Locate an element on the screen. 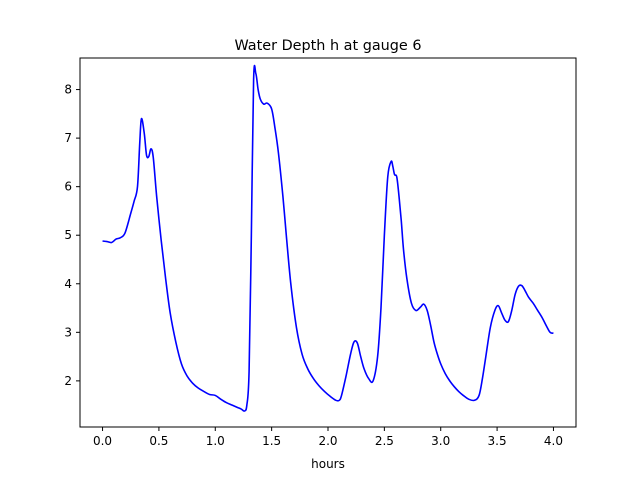  x-tick-label: 2.5 is located at coordinates (384, 441).